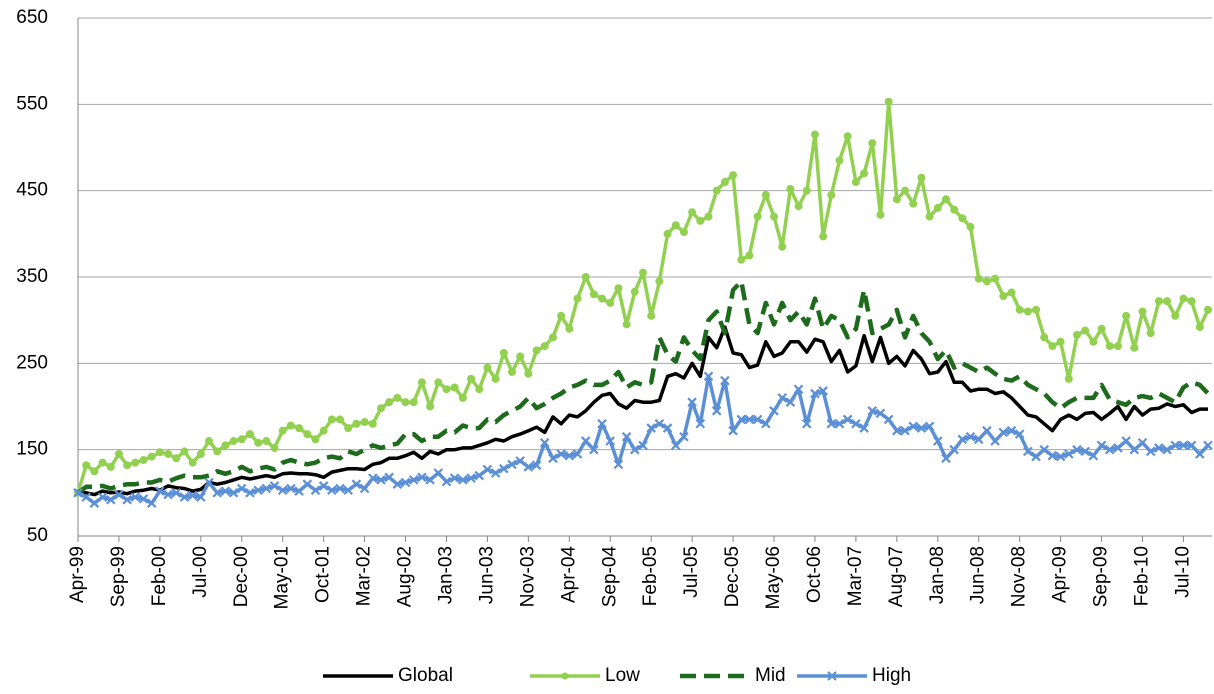 The width and height of the screenshot is (1214, 694). Describe the element at coordinates (241, 576) in the screenshot. I see `x-tick-label: Dec-00` at that location.